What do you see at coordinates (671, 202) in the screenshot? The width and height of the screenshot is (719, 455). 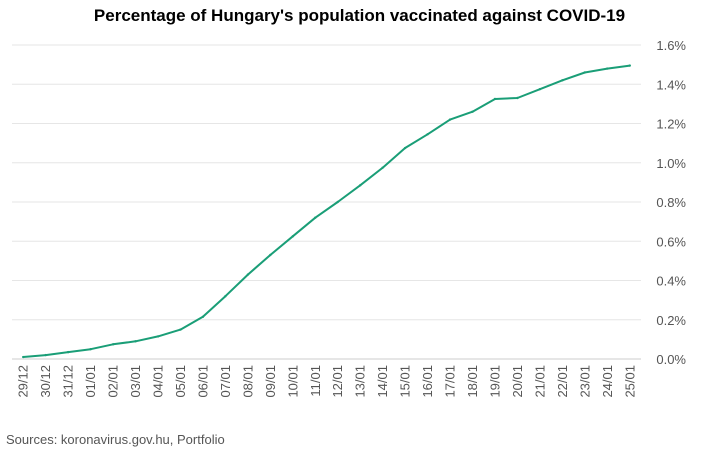 I see `y-tick-label: 0.8%` at bounding box center [671, 202].